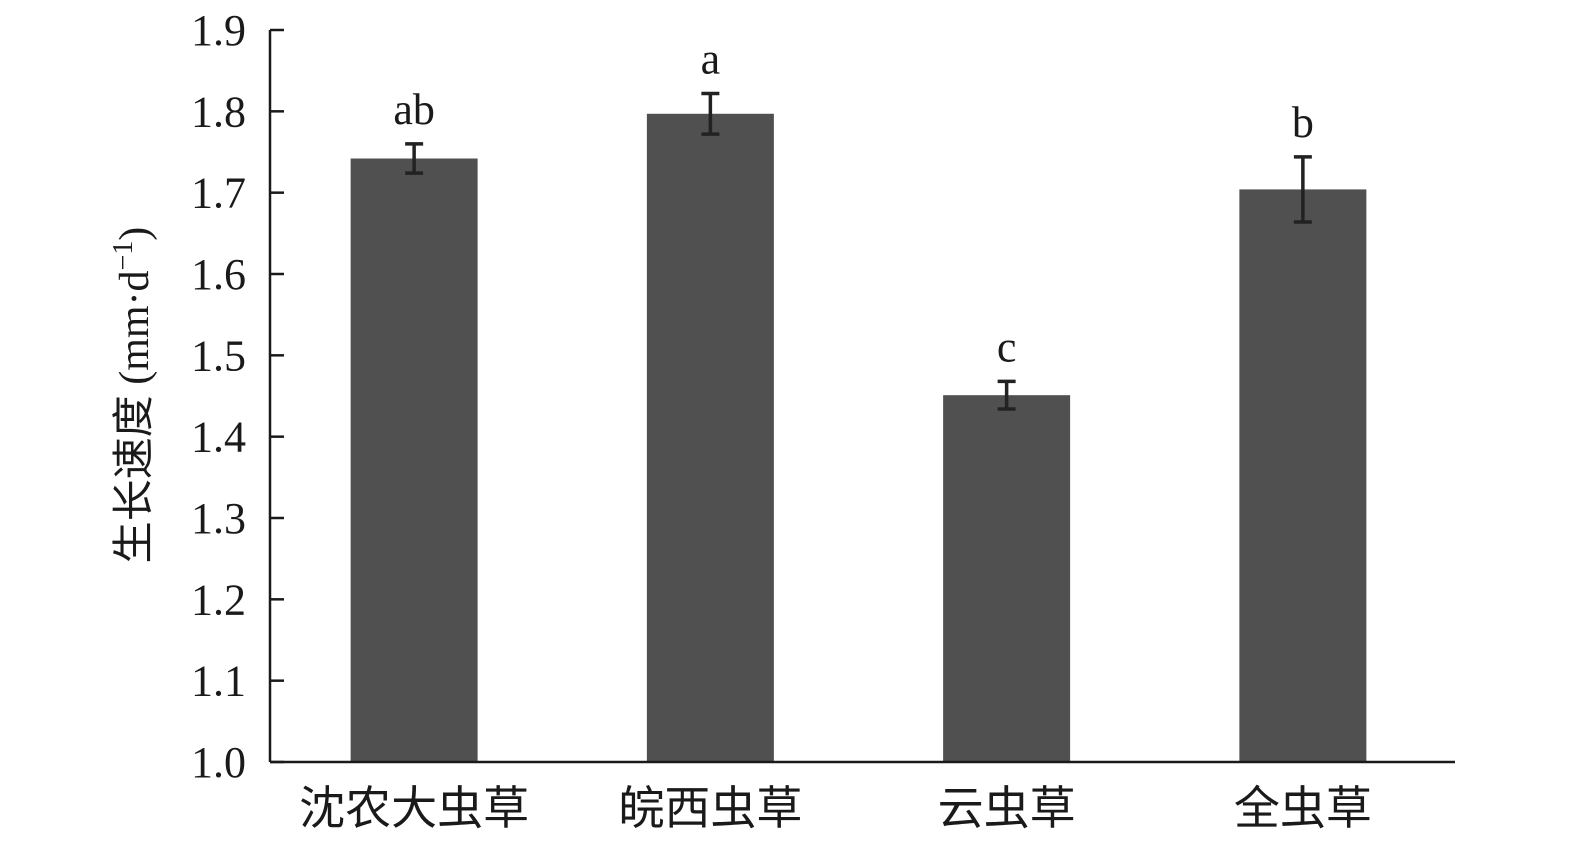  What do you see at coordinates (1303, 808) in the screenshot?
I see `x-category-label: 全虫草` at bounding box center [1303, 808].